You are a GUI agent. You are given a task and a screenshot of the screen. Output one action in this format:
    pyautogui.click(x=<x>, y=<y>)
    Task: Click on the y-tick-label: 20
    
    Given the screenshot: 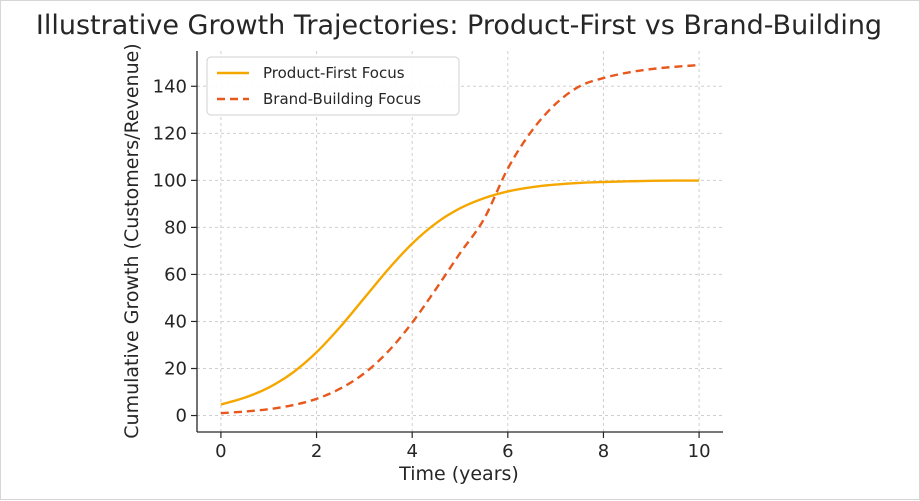 What is the action you would take?
    pyautogui.click(x=175, y=369)
    